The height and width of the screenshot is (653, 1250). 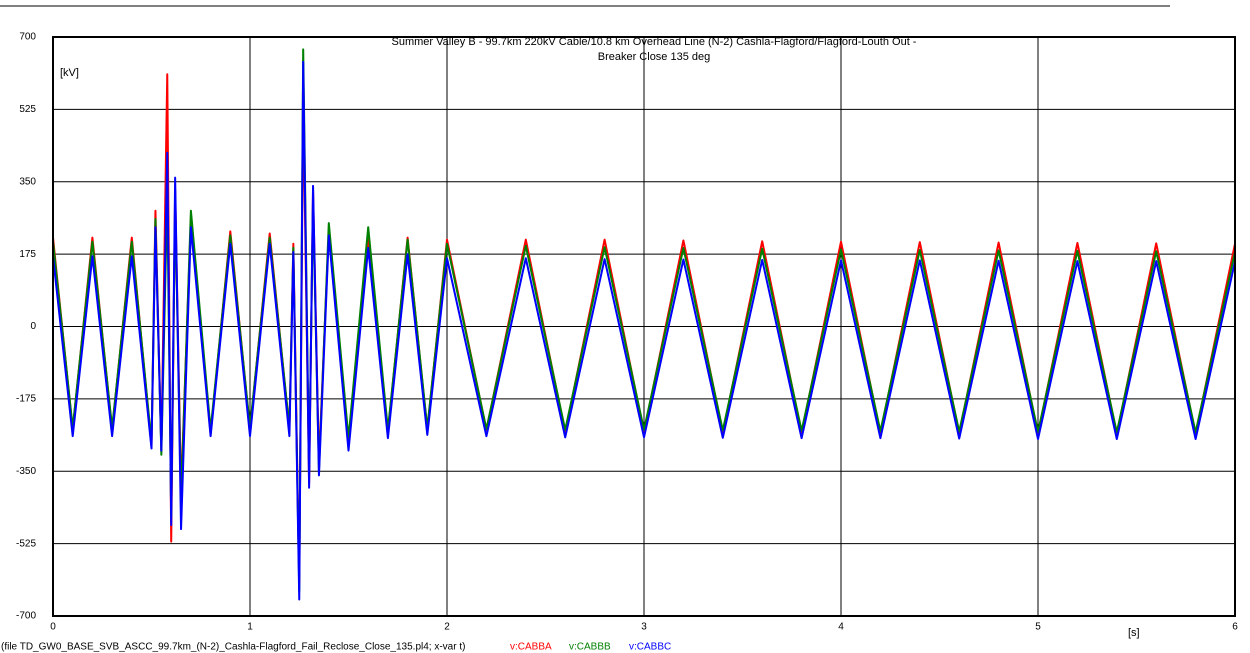 What do you see at coordinates (27, 109) in the screenshot?
I see `y-tick-label: 525` at bounding box center [27, 109].